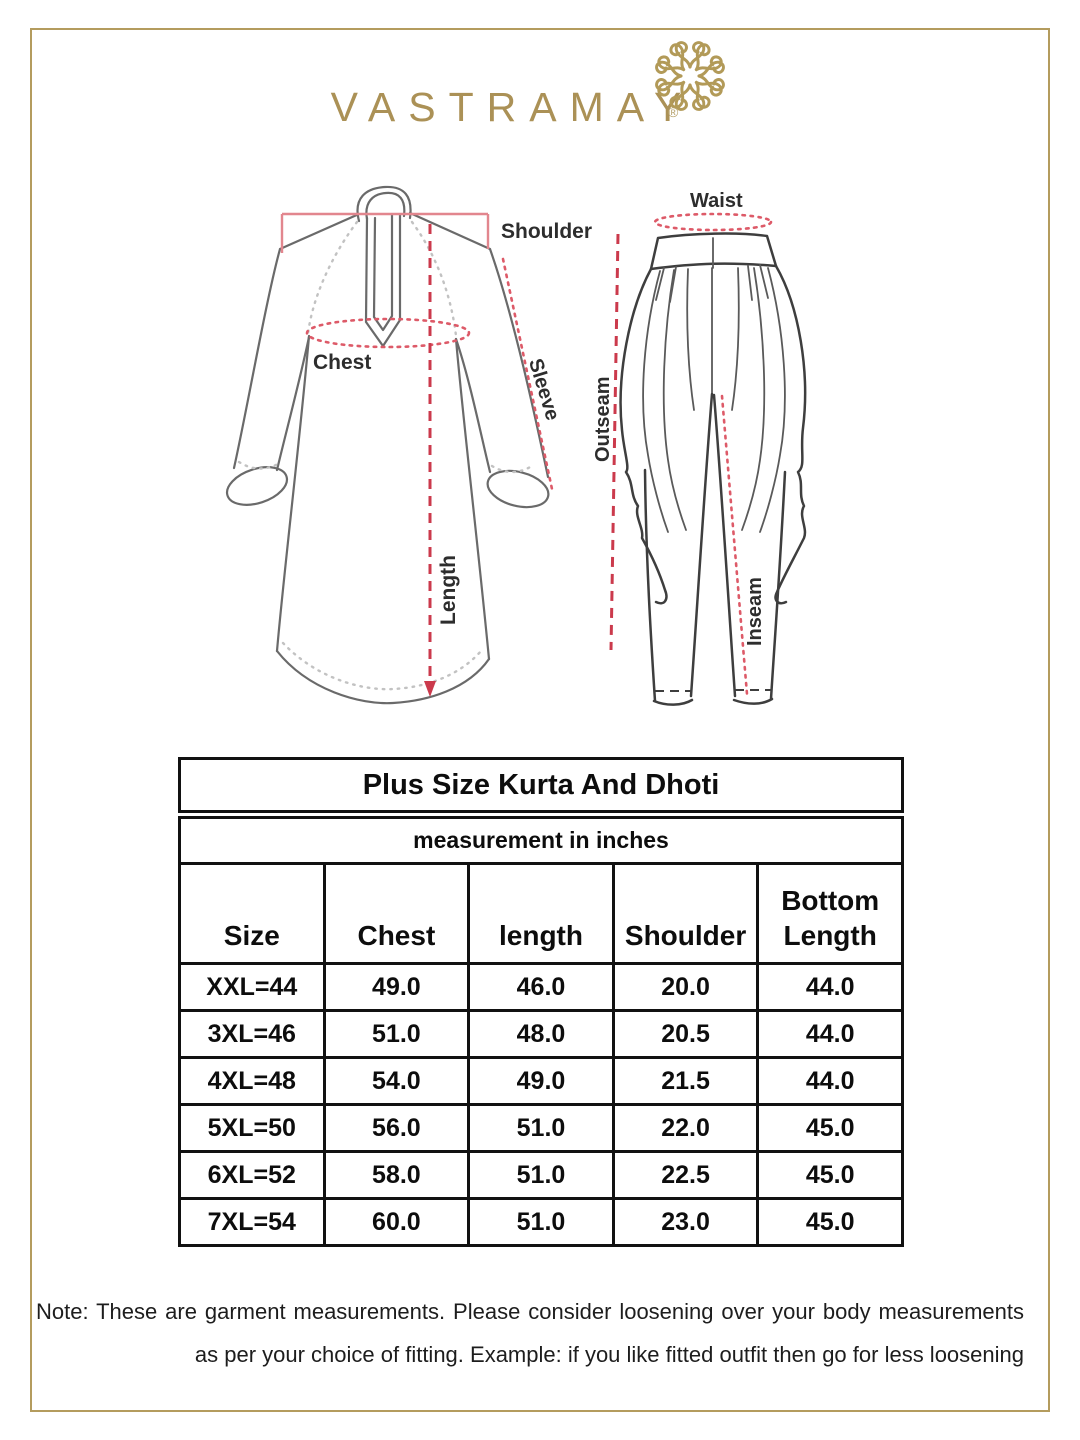 The width and height of the screenshot is (1080, 1440). I want to click on dhoti-drape-right-folds, so click(758, 400).